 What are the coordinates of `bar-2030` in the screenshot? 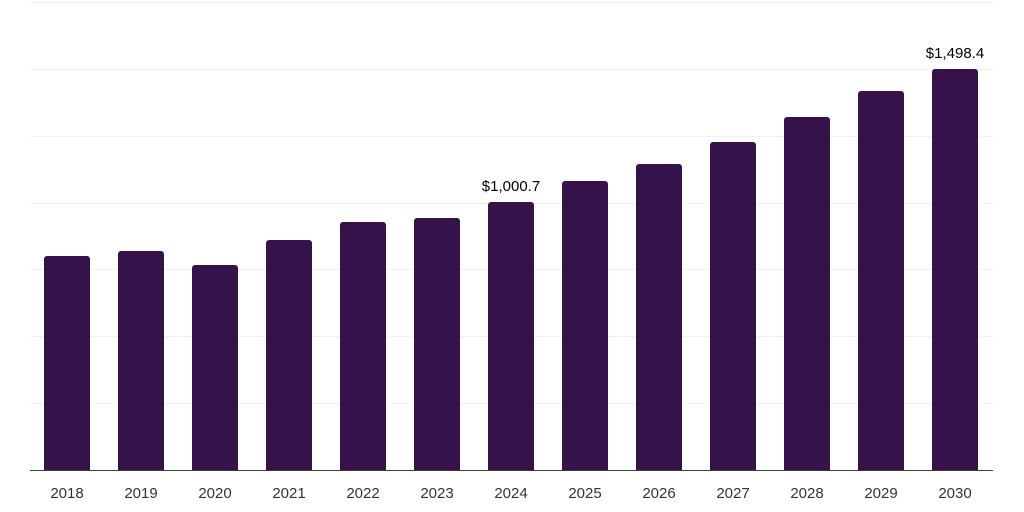 It's located at (955, 269).